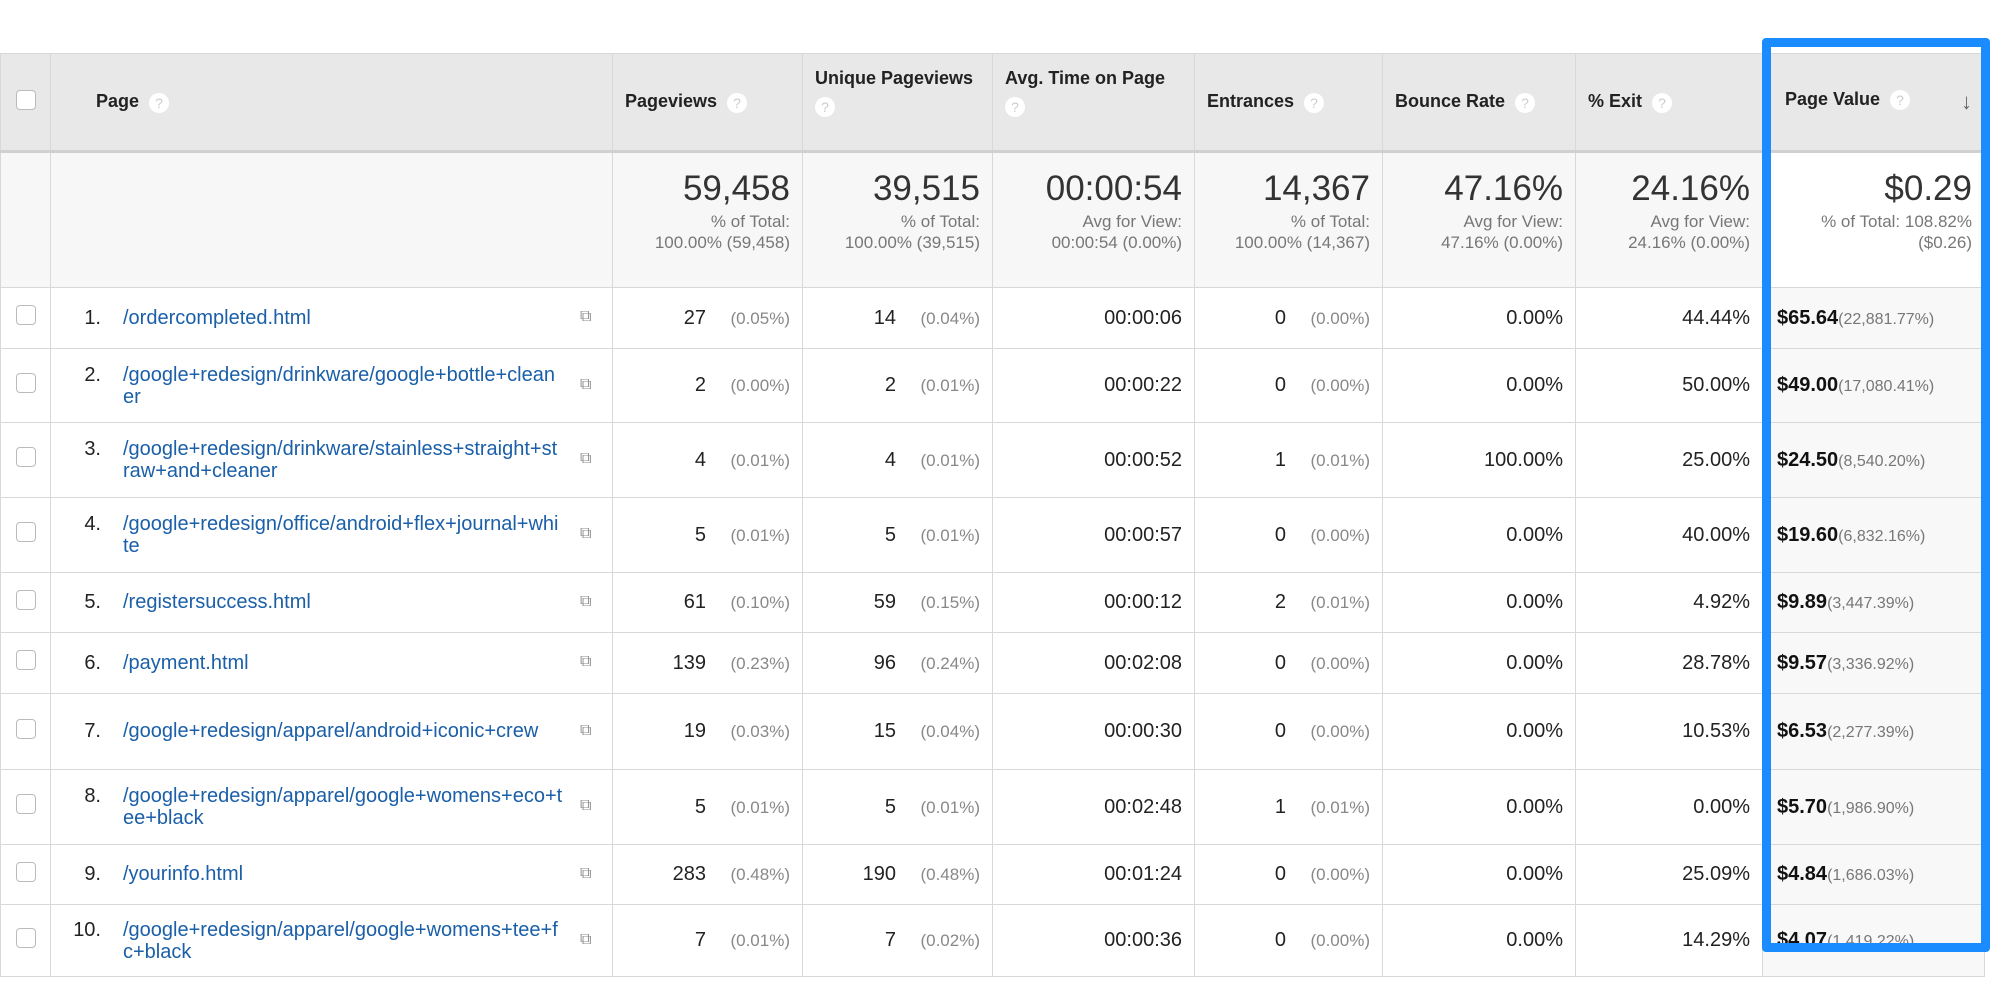 Image resolution: width=1999 pixels, height=993 pixels. I want to click on avg-time-value: 00:02:08, so click(1143, 662).